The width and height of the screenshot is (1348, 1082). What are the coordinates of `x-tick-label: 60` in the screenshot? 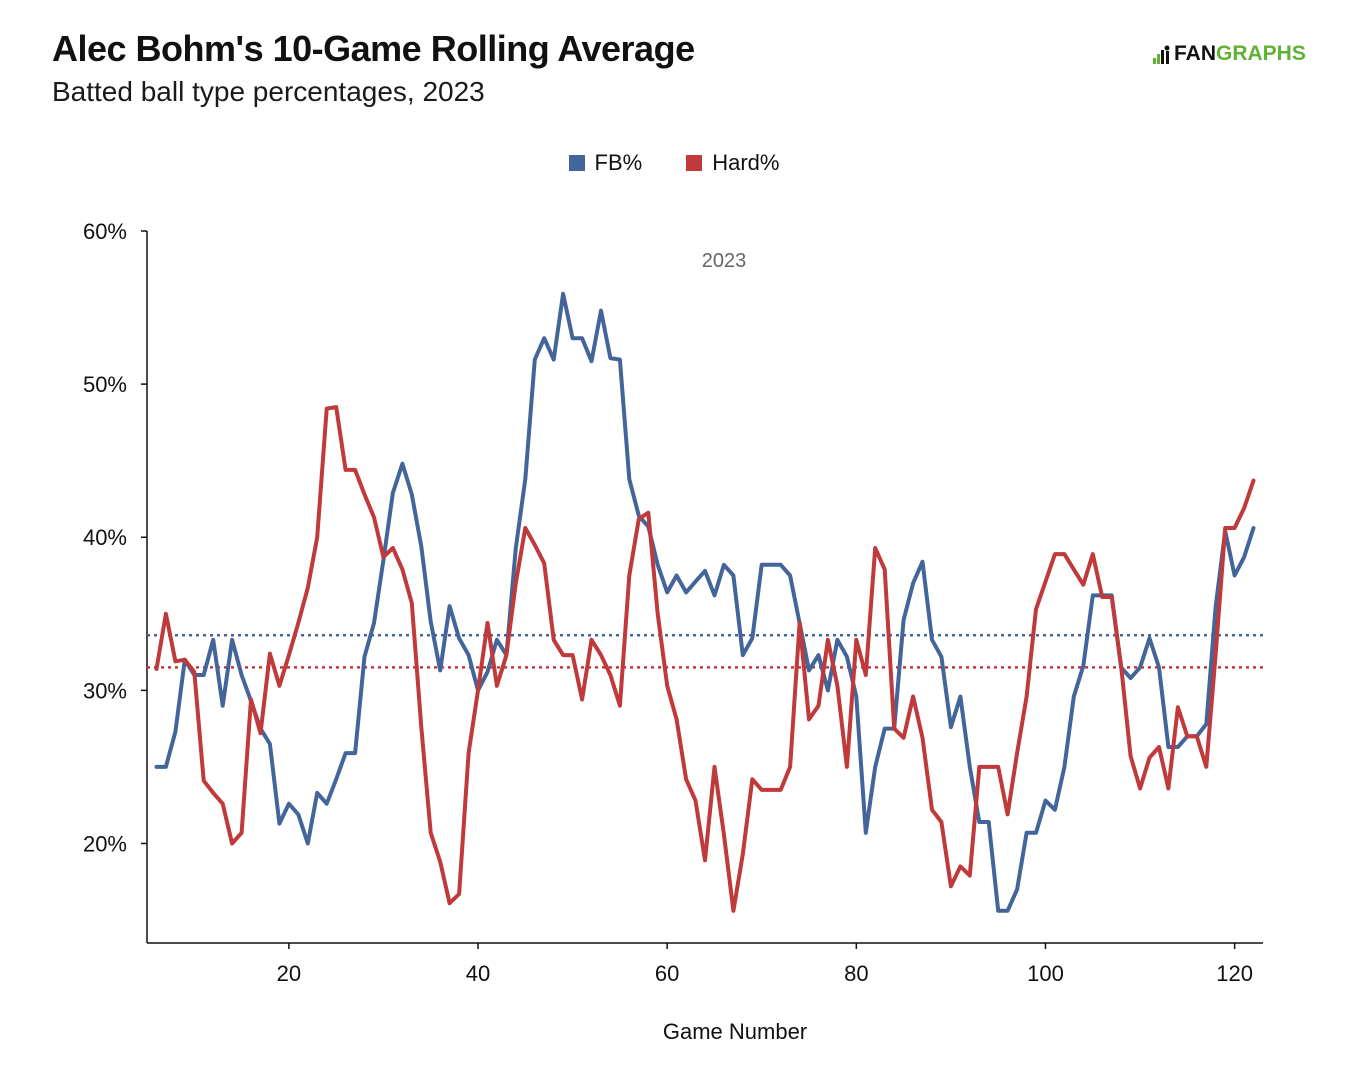 It's located at (667, 973).